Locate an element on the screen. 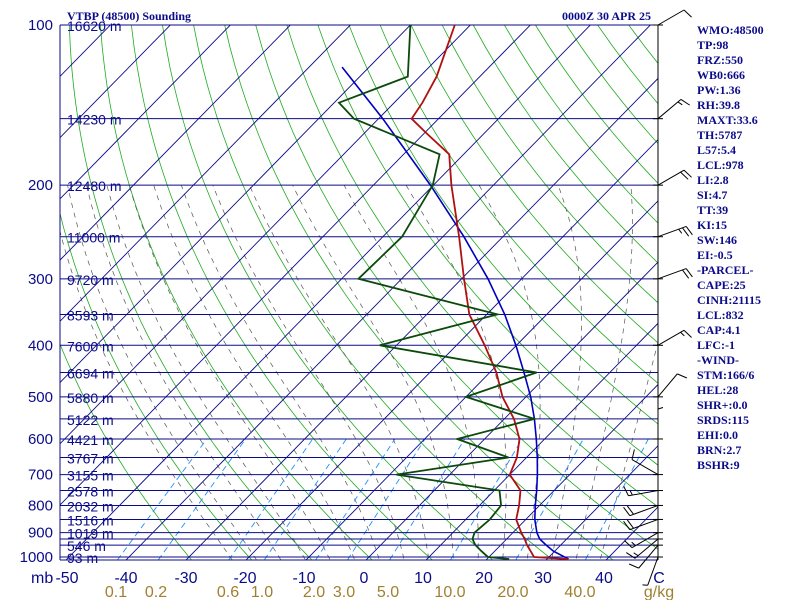 The width and height of the screenshot is (800, 600). index-line: TH:5787 is located at coordinates (720, 135).